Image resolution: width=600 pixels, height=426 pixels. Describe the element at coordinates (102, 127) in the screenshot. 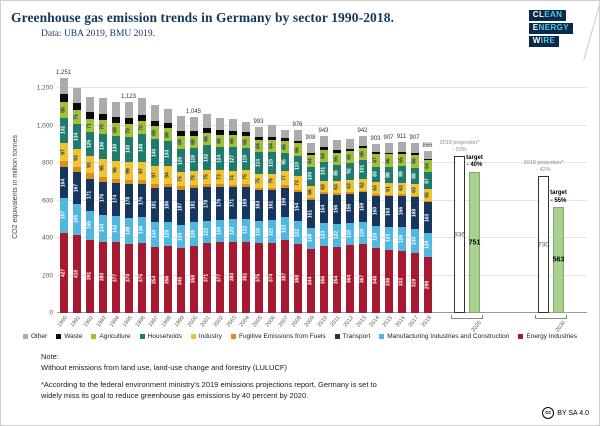

I see `segment-agriculture-1993: 70` at that location.